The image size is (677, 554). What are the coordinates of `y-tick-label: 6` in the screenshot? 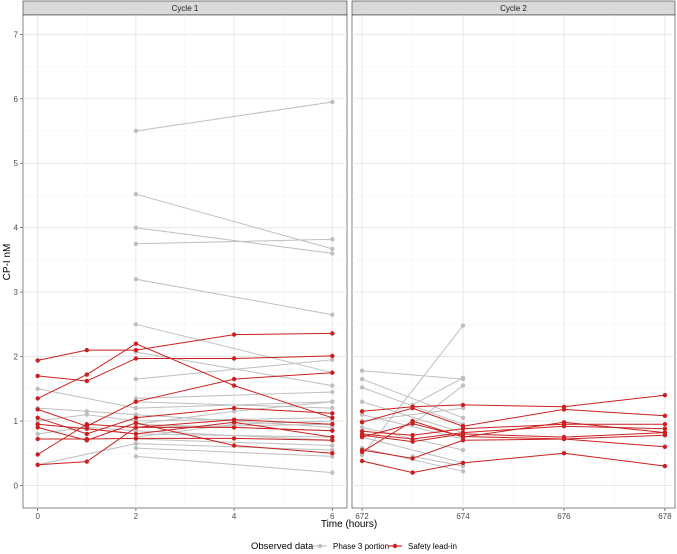 It's located at (16, 99).